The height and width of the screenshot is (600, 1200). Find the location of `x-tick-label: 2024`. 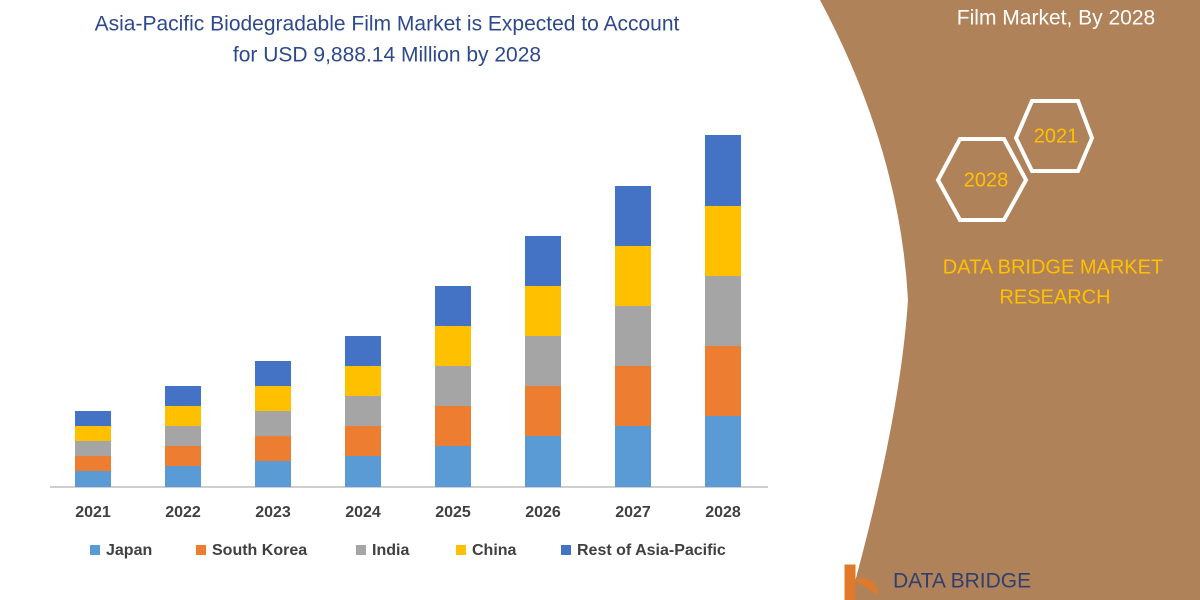

x-tick-label: 2024 is located at coordinates (363, 512).